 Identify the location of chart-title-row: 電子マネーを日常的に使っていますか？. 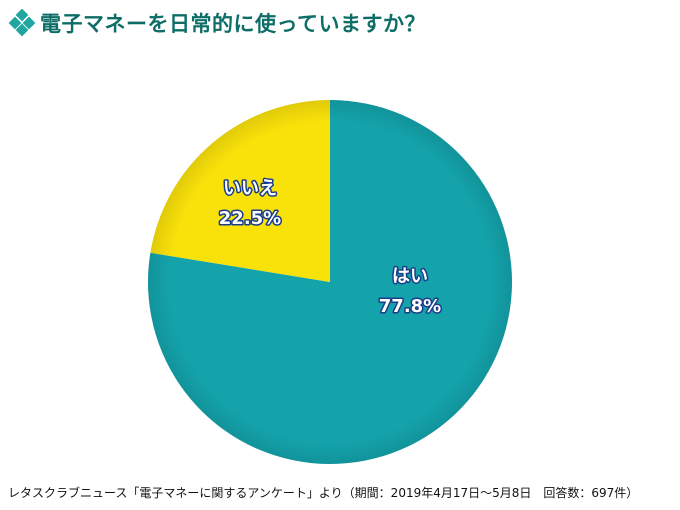
(217, 23).